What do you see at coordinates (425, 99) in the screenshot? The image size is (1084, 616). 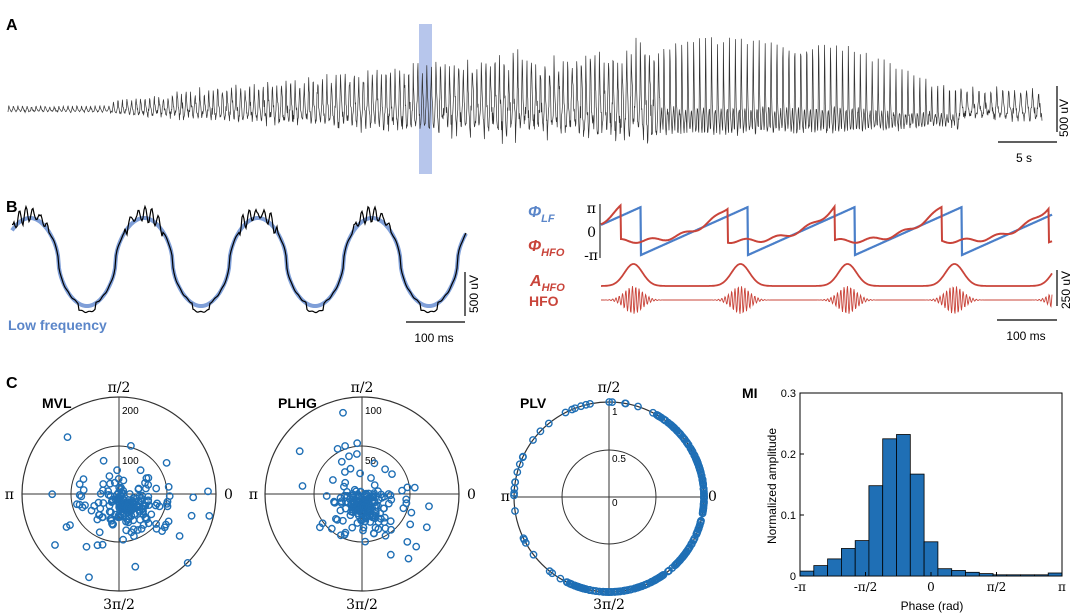 I see `highlight-window` at bounding box center [425, 99].